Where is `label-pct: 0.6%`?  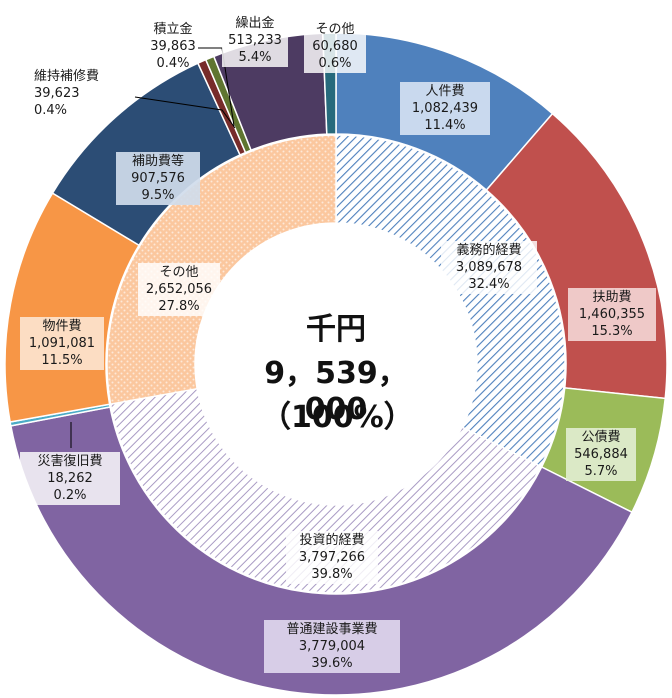 label-pct: 0.6% is located at coordinates (335, 63).